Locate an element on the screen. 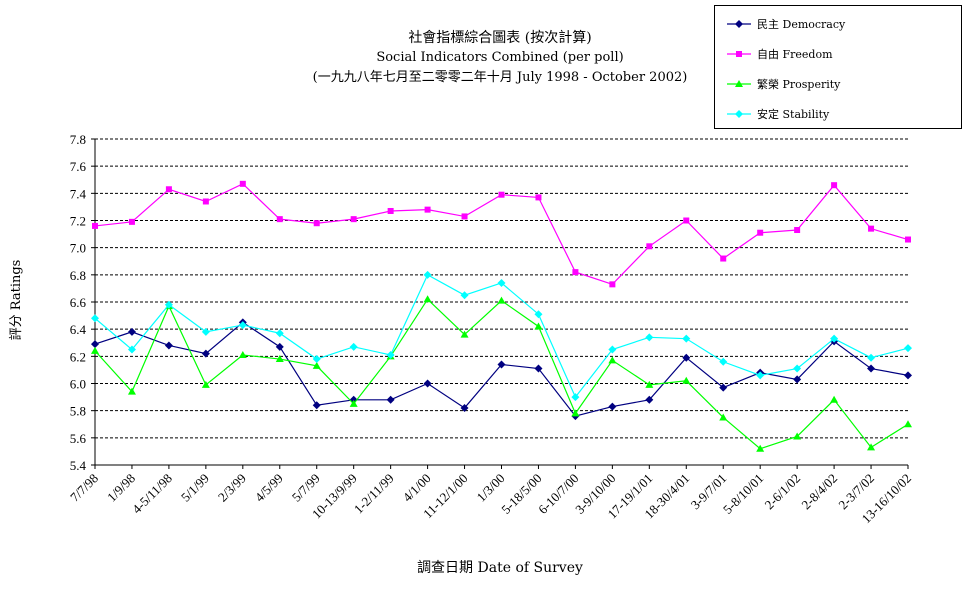 This screenshot has width=977, height=600. legend-item: 安定 Stability is located at coordinates (777, 114).